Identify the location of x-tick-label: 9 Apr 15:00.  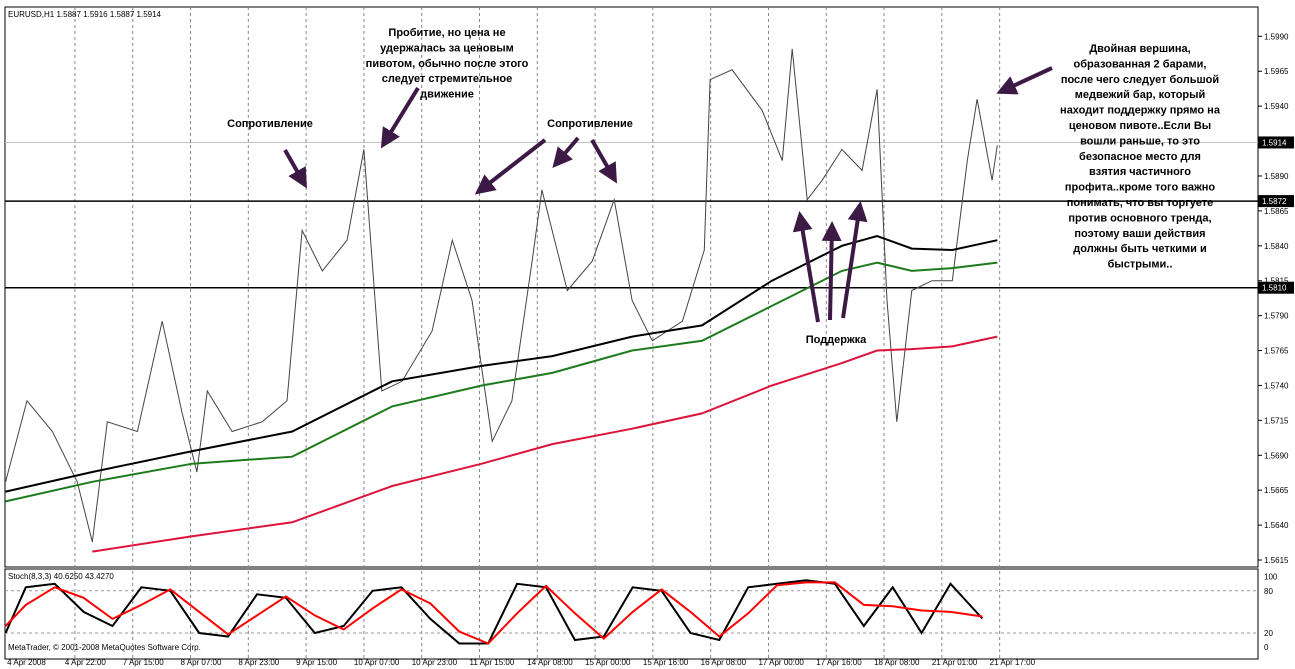
(316, 662).